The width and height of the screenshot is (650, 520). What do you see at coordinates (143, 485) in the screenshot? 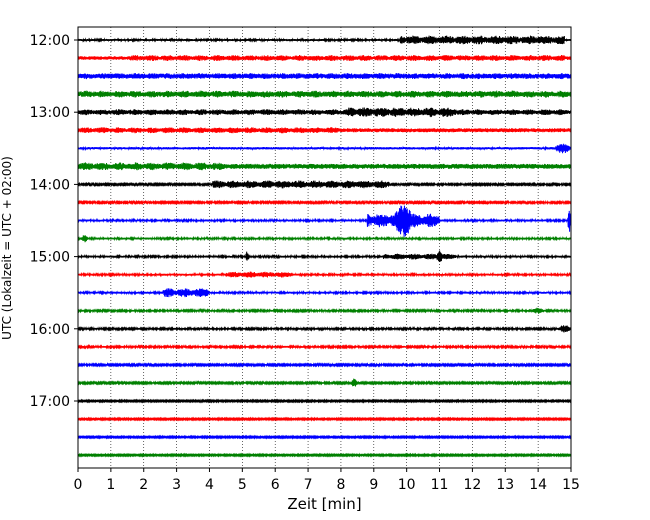
I see `x-tick-label: 2` at bounding box center [143, 485].